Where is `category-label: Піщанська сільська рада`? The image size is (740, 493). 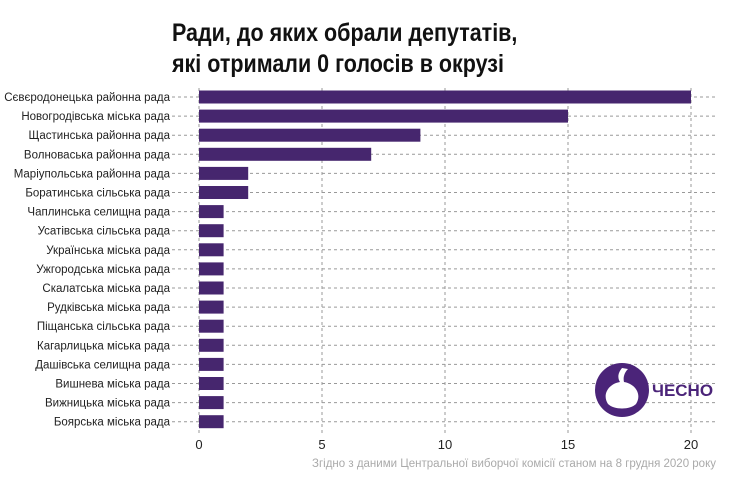 category-label: Піщанська сільська рада is located at coordinates (104, 327).